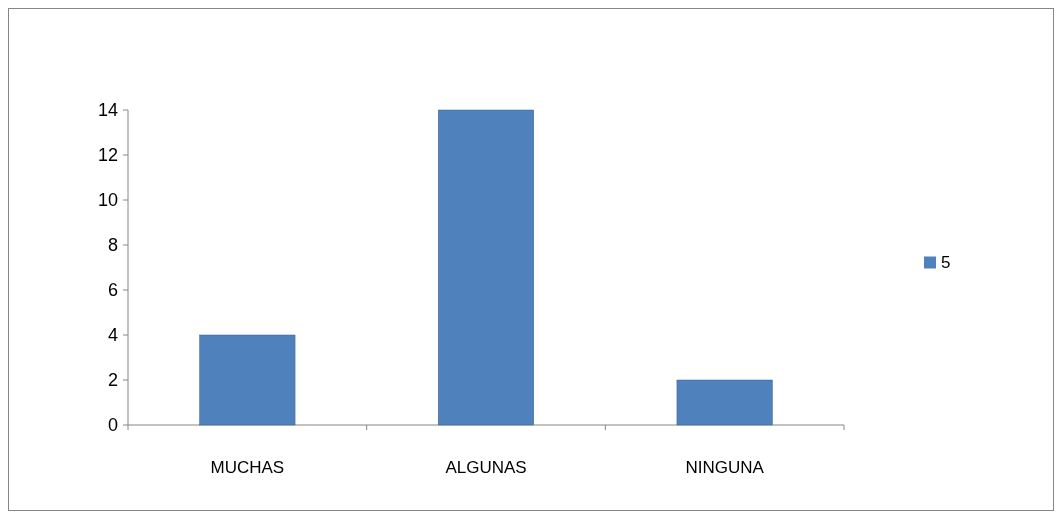  I want to click on x-tick-label: ALGUNAS, so click(486, 467).